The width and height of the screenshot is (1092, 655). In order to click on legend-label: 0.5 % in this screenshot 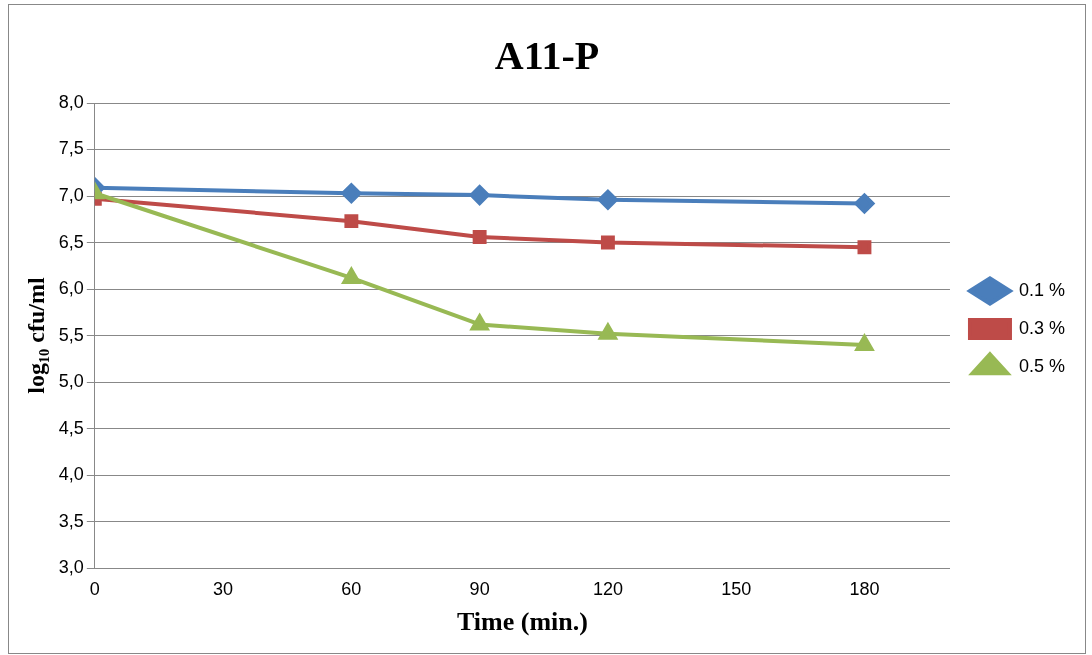, I will do `click(1041, 365)`.